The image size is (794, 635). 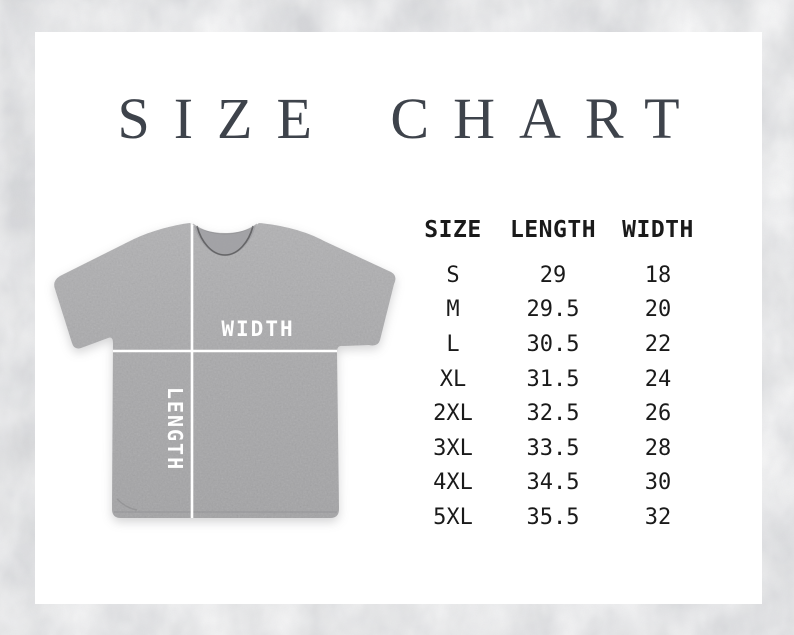 I want to click on cell-width: 24, so click(x=658, y=379).